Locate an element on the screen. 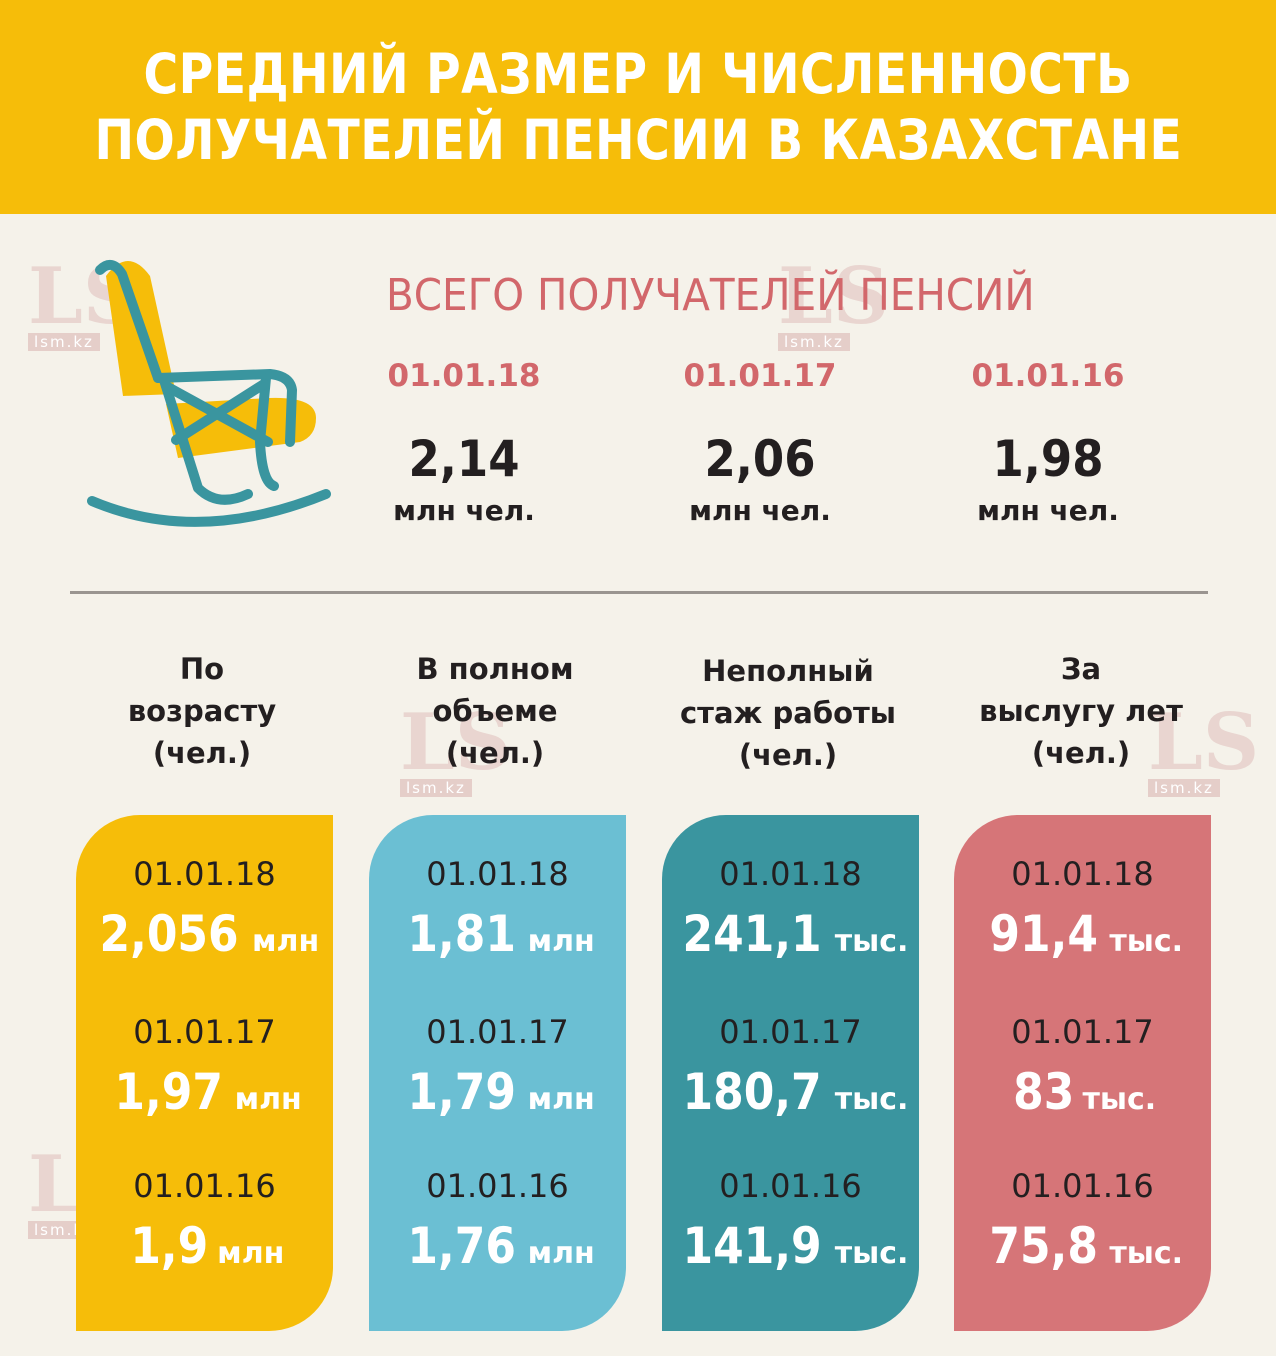 This screenshot has height=1356, width=1276. card-value-number: 1,81 is located at coordinates (462, 934).